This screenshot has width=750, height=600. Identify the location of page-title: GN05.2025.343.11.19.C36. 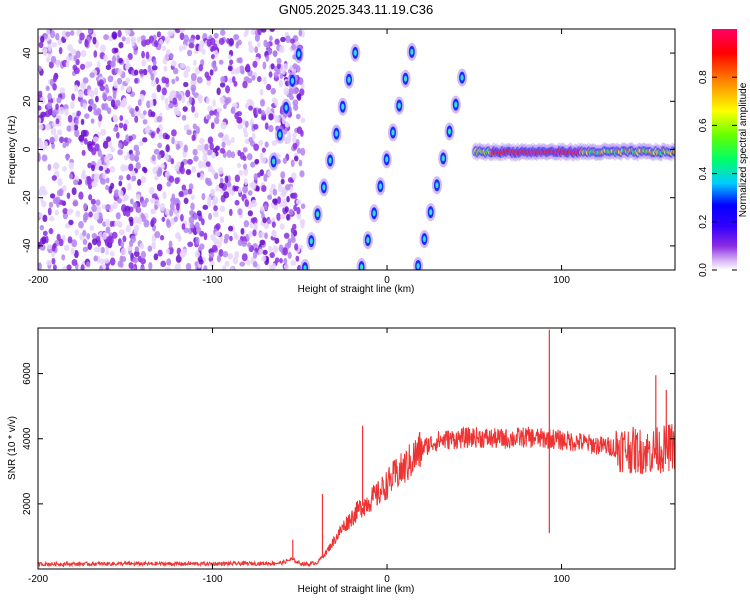
(356, 9).